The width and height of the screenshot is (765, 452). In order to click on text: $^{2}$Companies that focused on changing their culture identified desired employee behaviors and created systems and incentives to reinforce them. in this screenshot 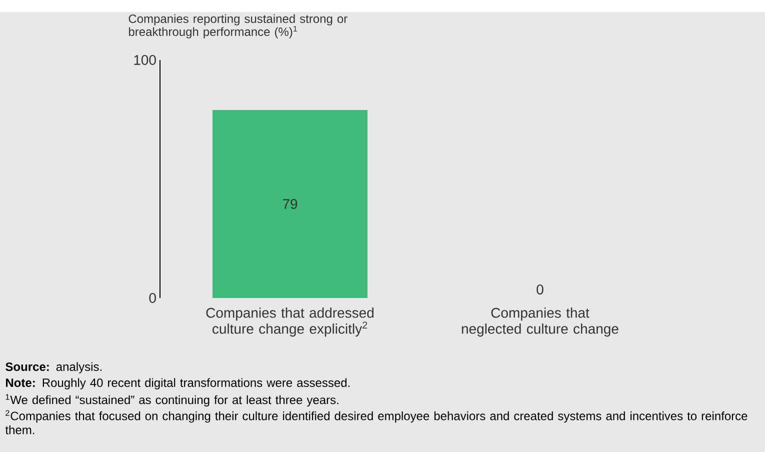, I will do `click(376, 422)`.